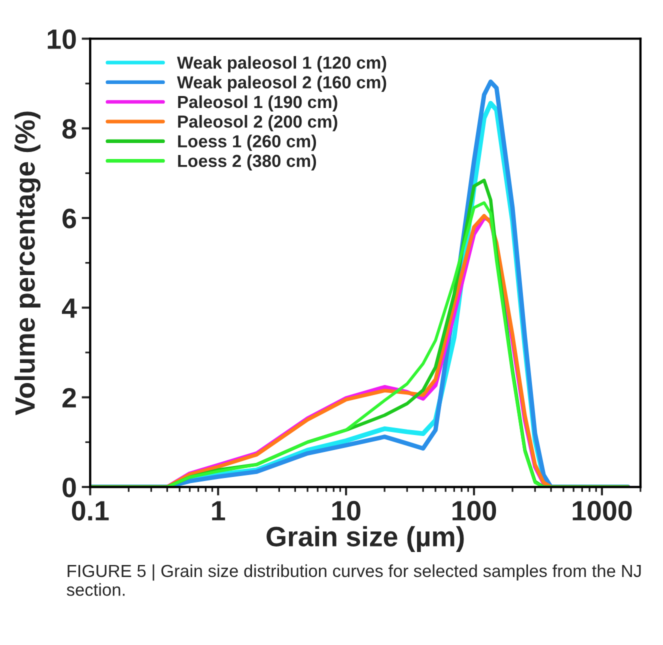  Describe the element at coordinates (69, 308) in the screenshot. I see `y-tick-label: 4` at that location.